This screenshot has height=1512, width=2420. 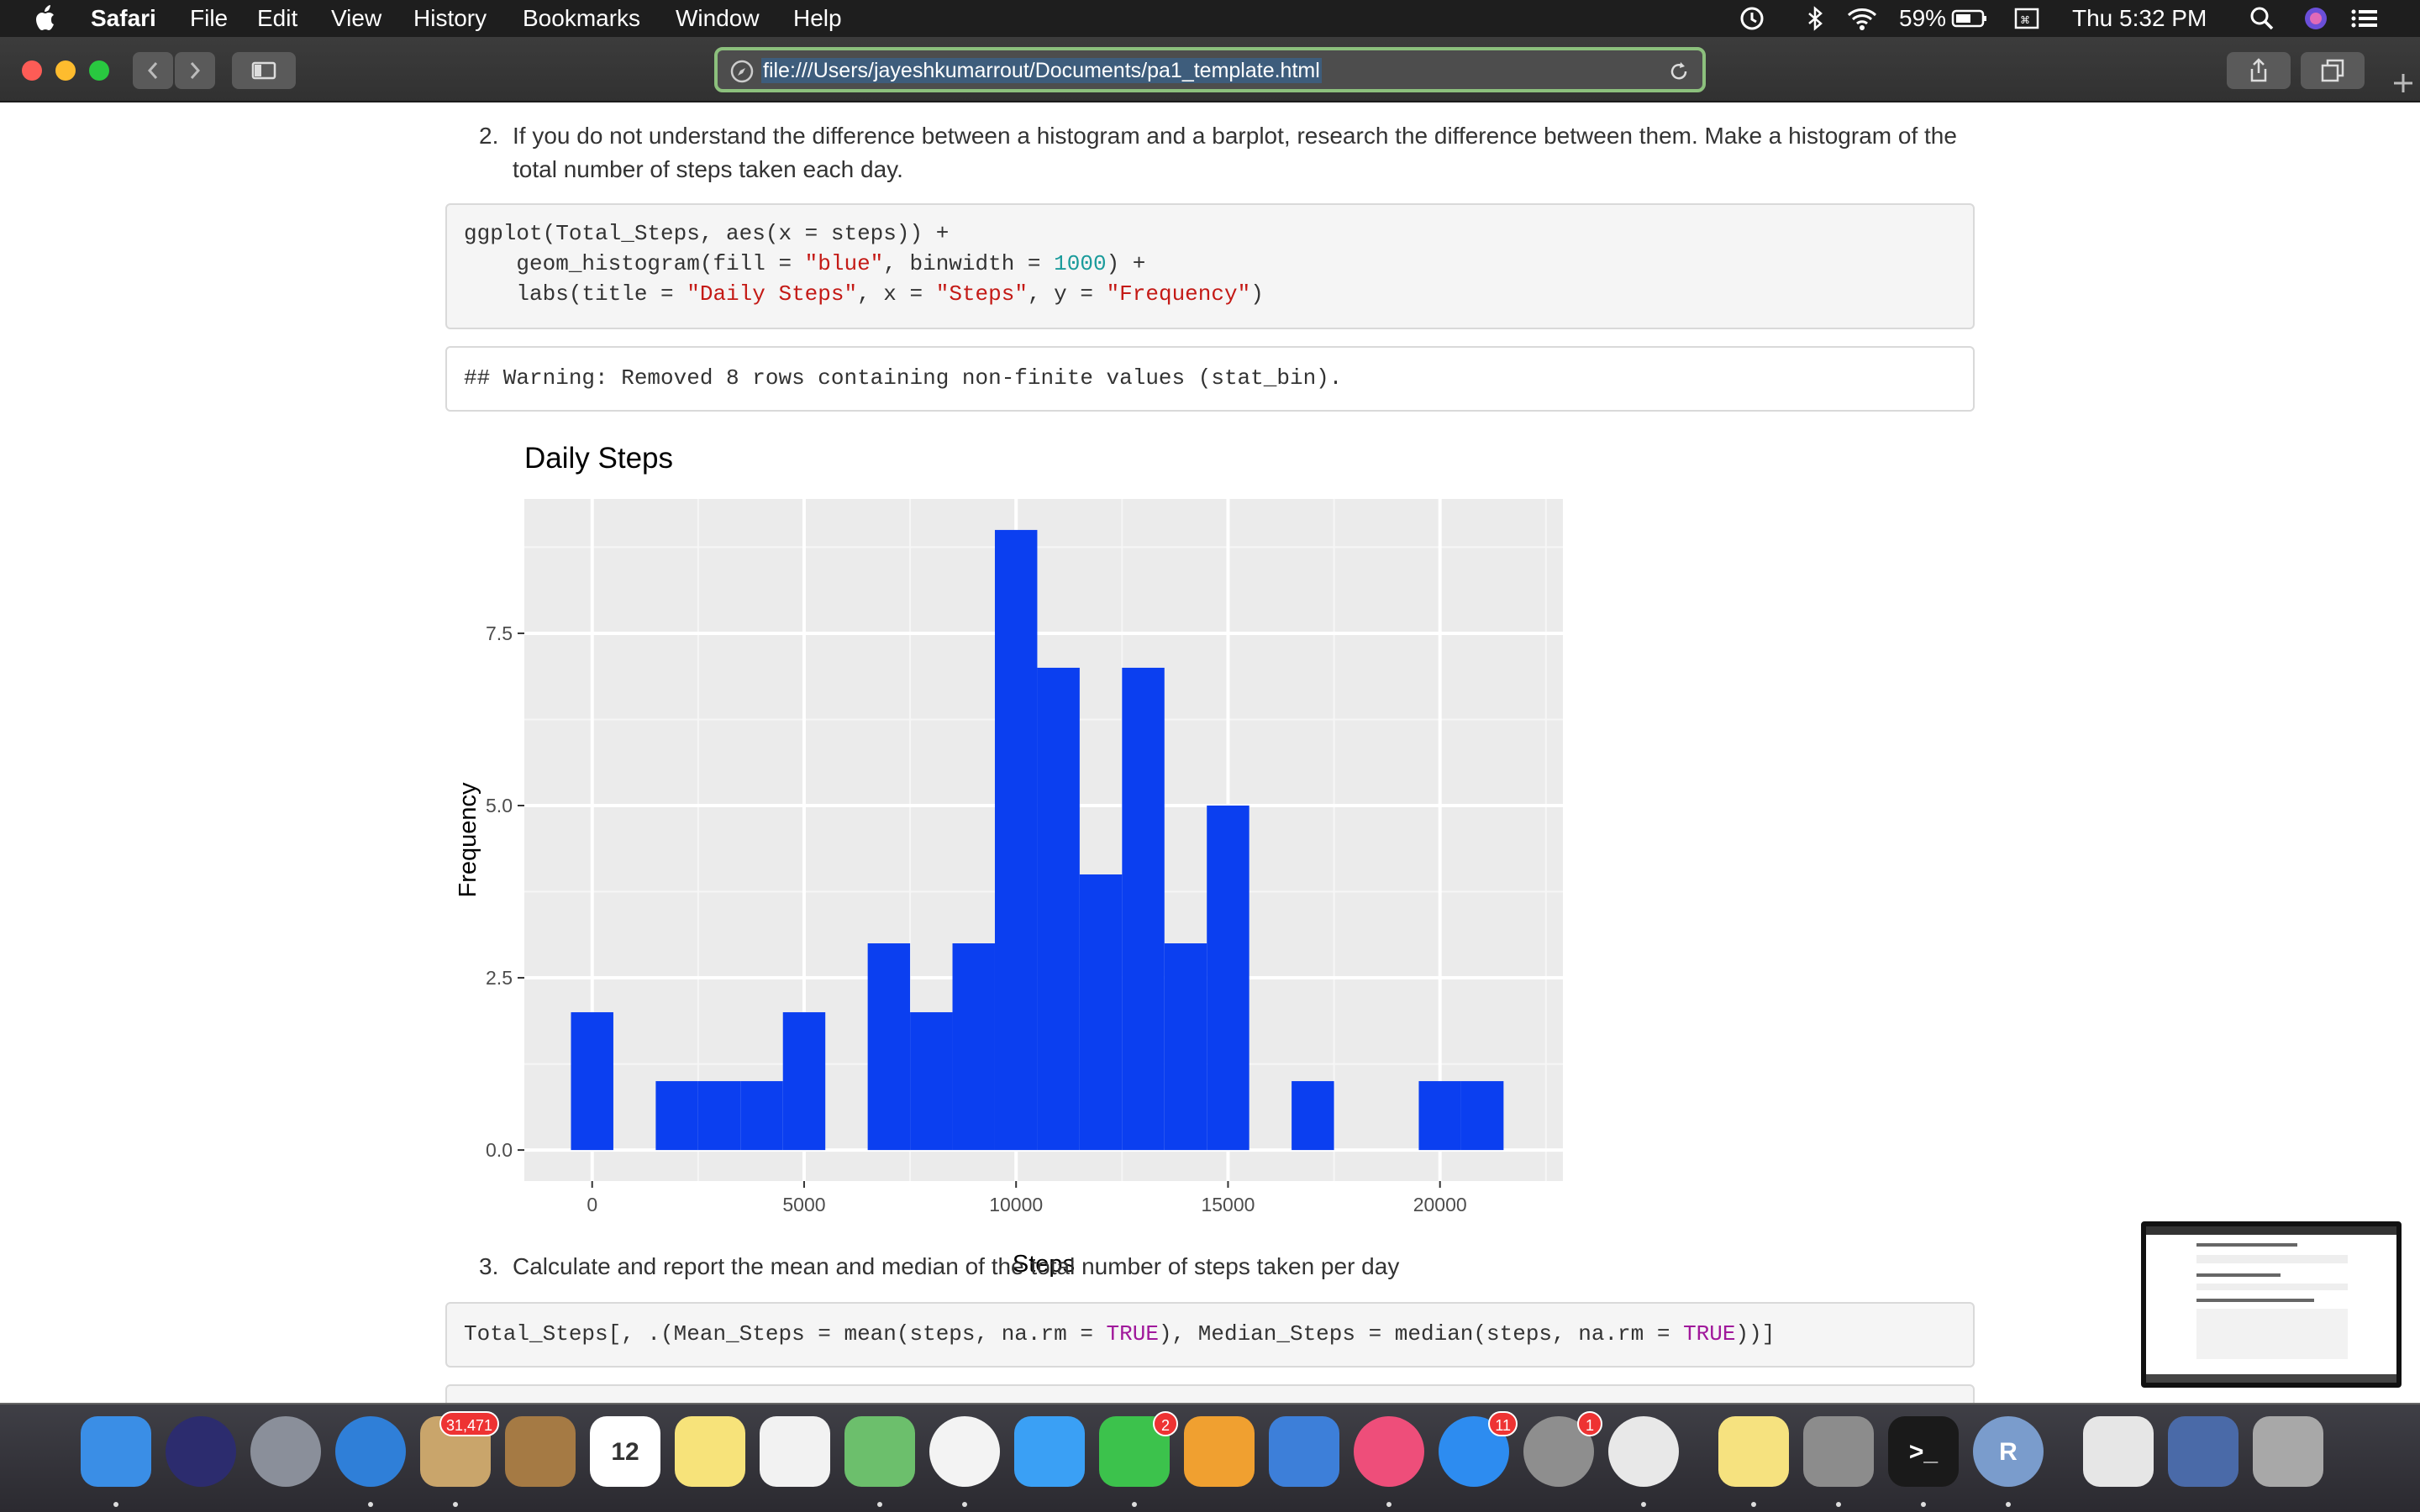 What do you see at coordinates (1970, 18) in the screenshot?
I see `battery-icon` at bounding box center [1970, 18].